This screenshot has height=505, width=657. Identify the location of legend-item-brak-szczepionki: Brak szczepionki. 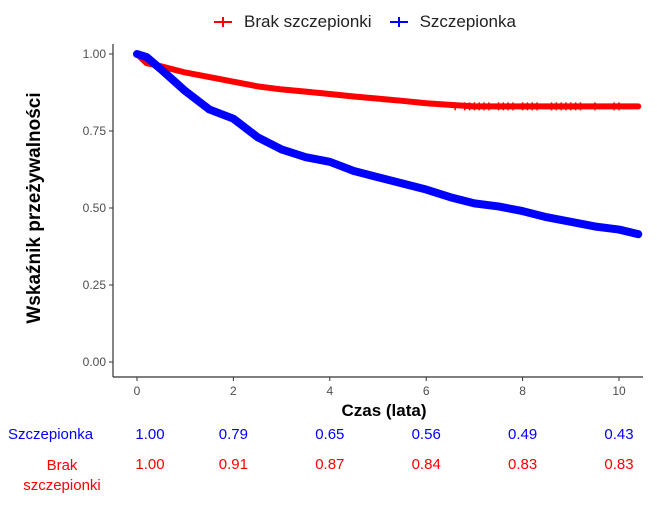
(292, 22).